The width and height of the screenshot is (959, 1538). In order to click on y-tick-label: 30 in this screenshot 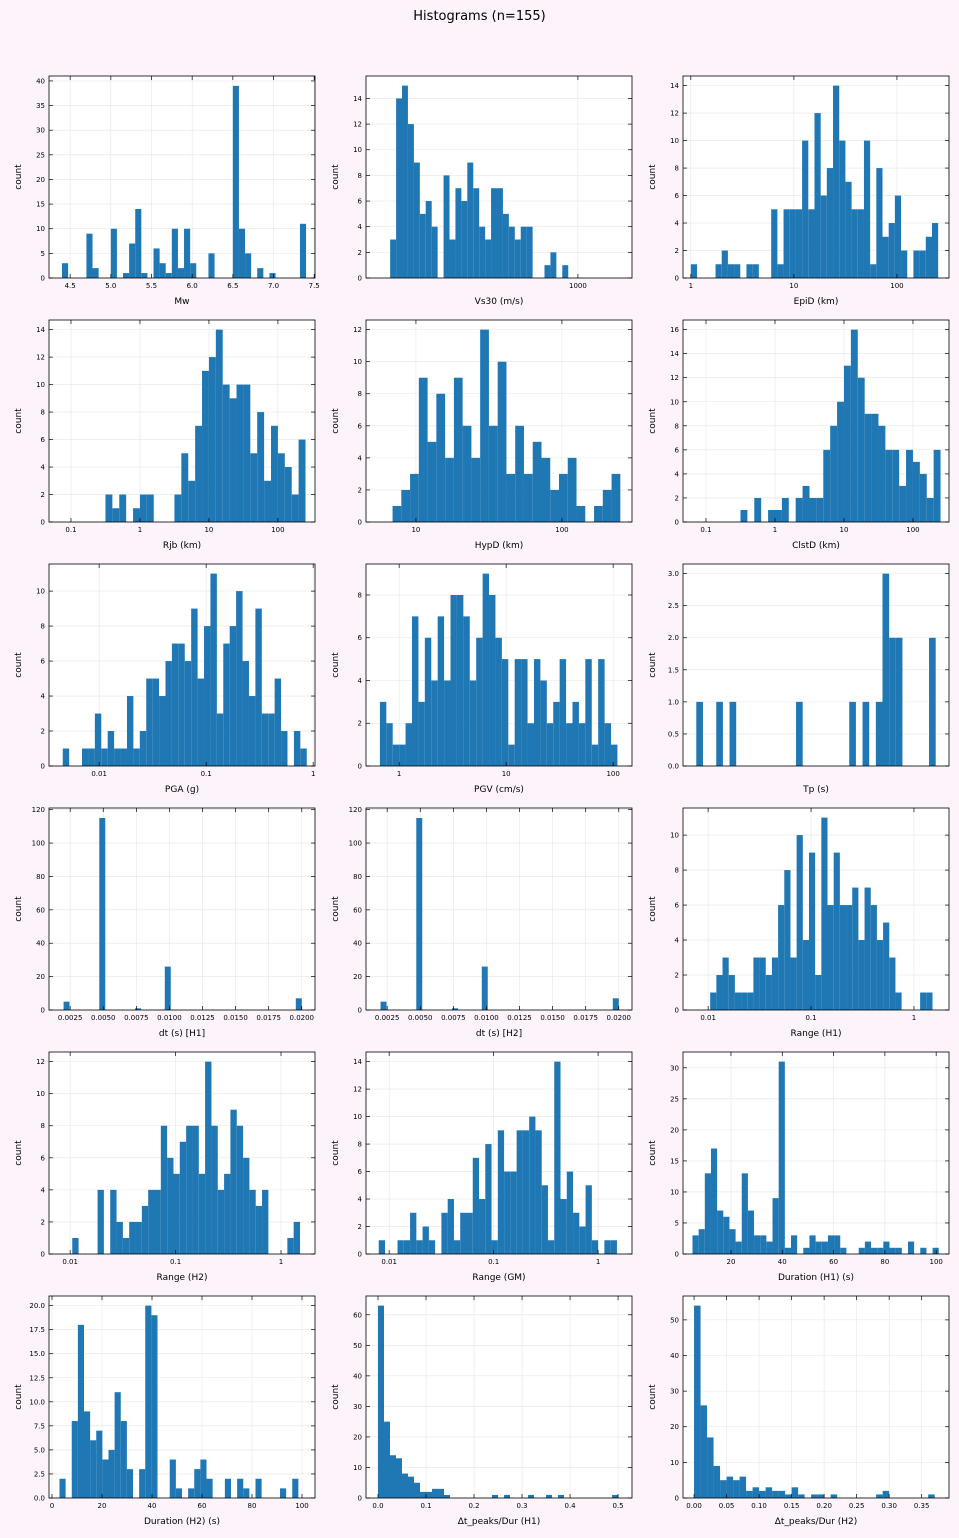, I will do `click(357, 1407)`.